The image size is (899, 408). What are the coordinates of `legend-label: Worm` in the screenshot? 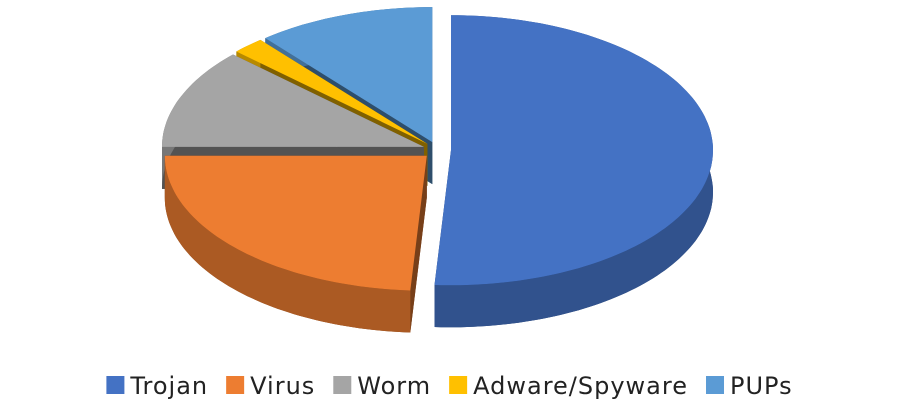 It's located at (394, 386).